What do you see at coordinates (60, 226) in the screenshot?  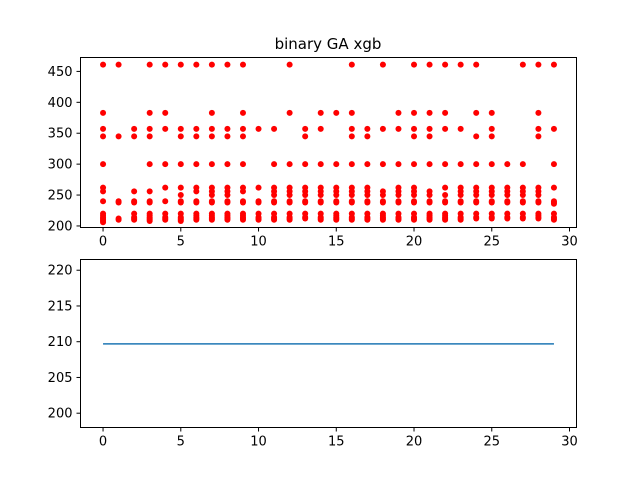 I see `scatter-y-tick-label: 200` at bounding box center [60, 226].